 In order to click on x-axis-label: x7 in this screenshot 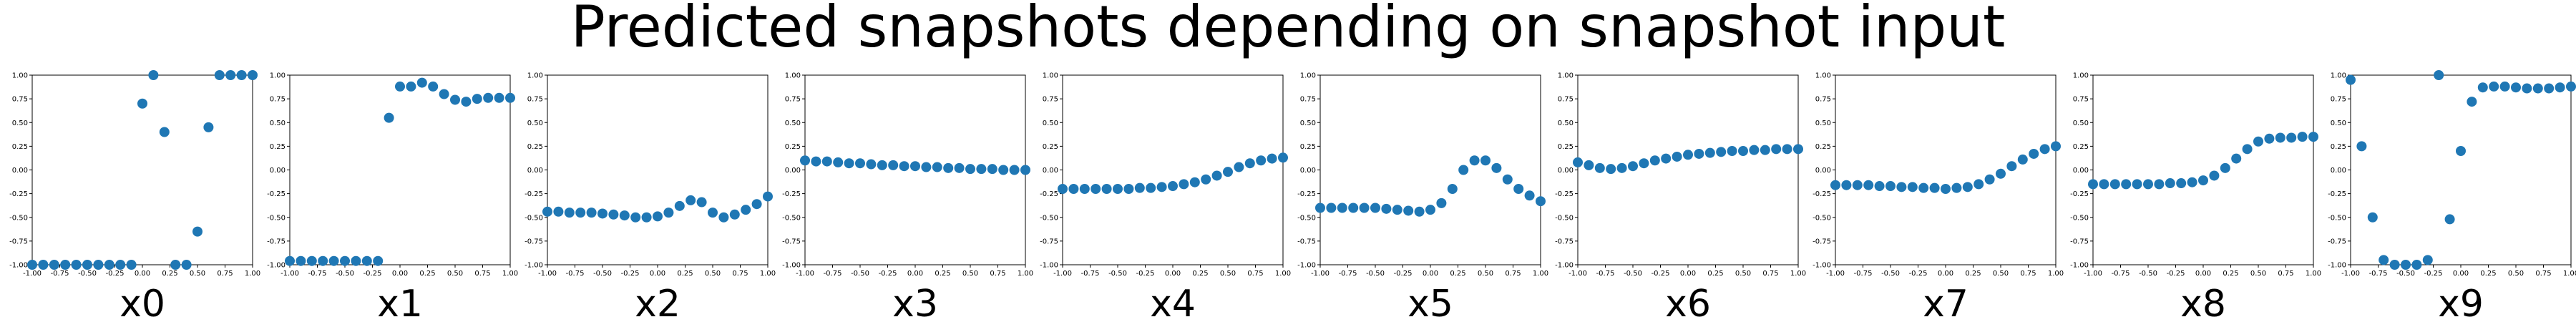, I will do `click(1945, 302)`.